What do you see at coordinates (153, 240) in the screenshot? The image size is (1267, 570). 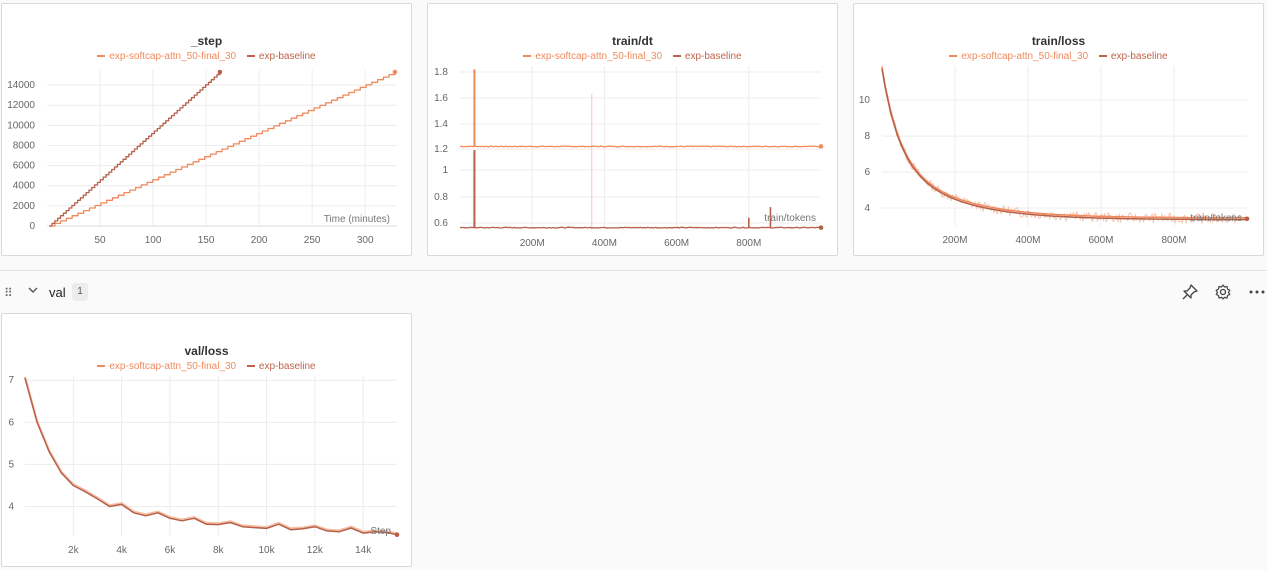 I see `x-tick-label: 100` at bounding box center [153, 240].